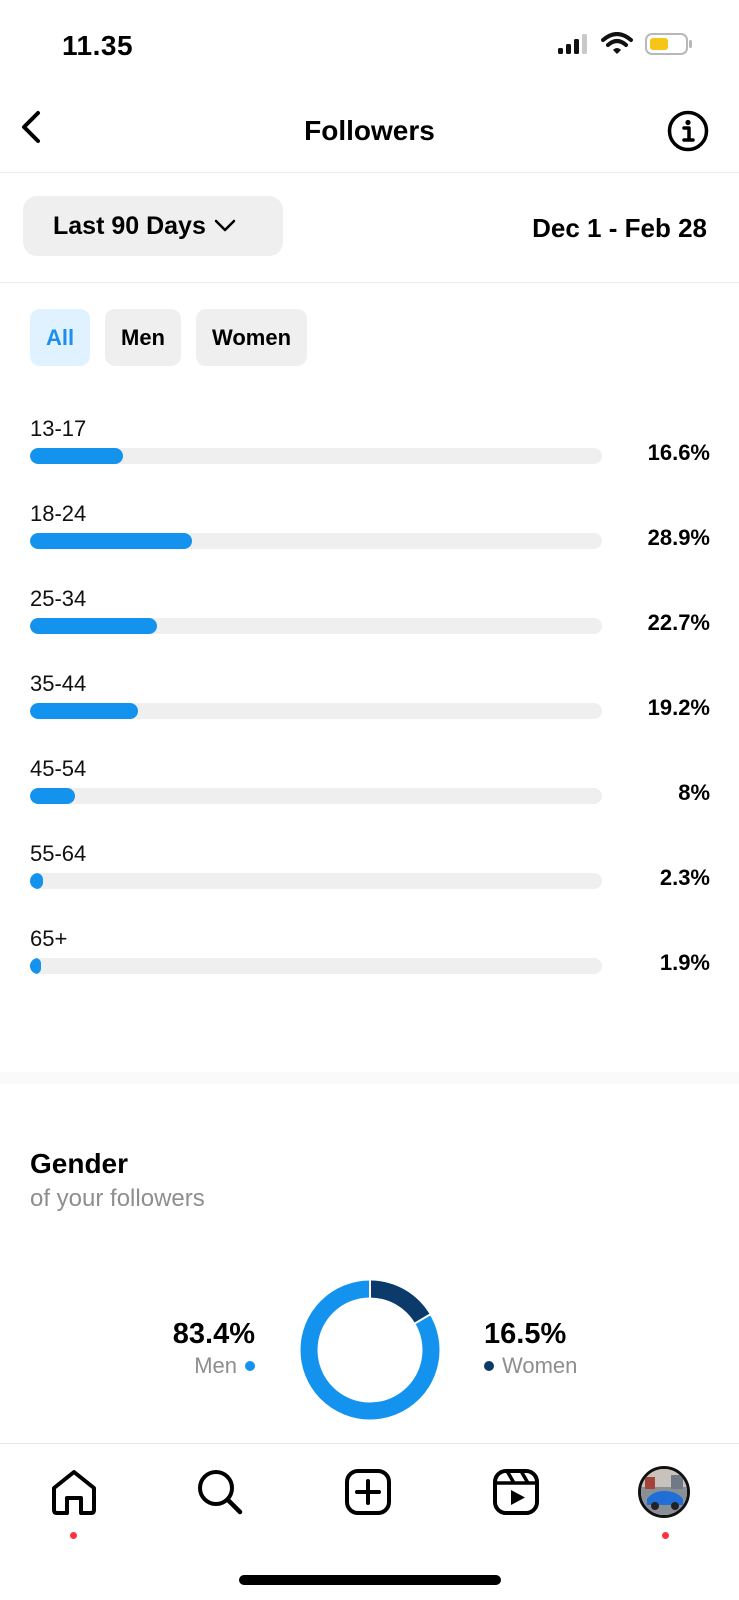 The height and width of the screenshot is (1600, 739). I want to click on filter-women: Women, so click(252, 337).